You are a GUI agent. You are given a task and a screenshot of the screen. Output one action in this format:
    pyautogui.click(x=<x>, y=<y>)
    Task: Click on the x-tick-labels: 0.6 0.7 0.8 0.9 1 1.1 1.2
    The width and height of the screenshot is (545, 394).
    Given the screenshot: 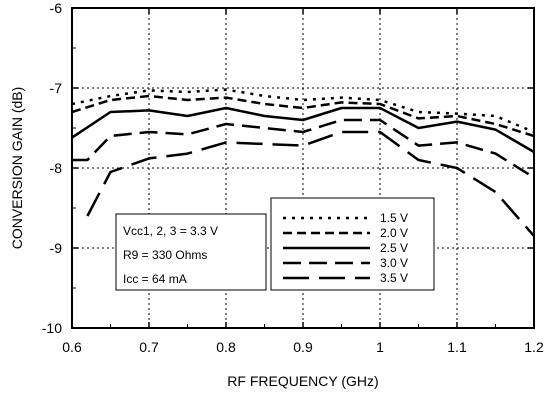 What is the action you would take?
    pyautogui.click(x=303, y=347)
    